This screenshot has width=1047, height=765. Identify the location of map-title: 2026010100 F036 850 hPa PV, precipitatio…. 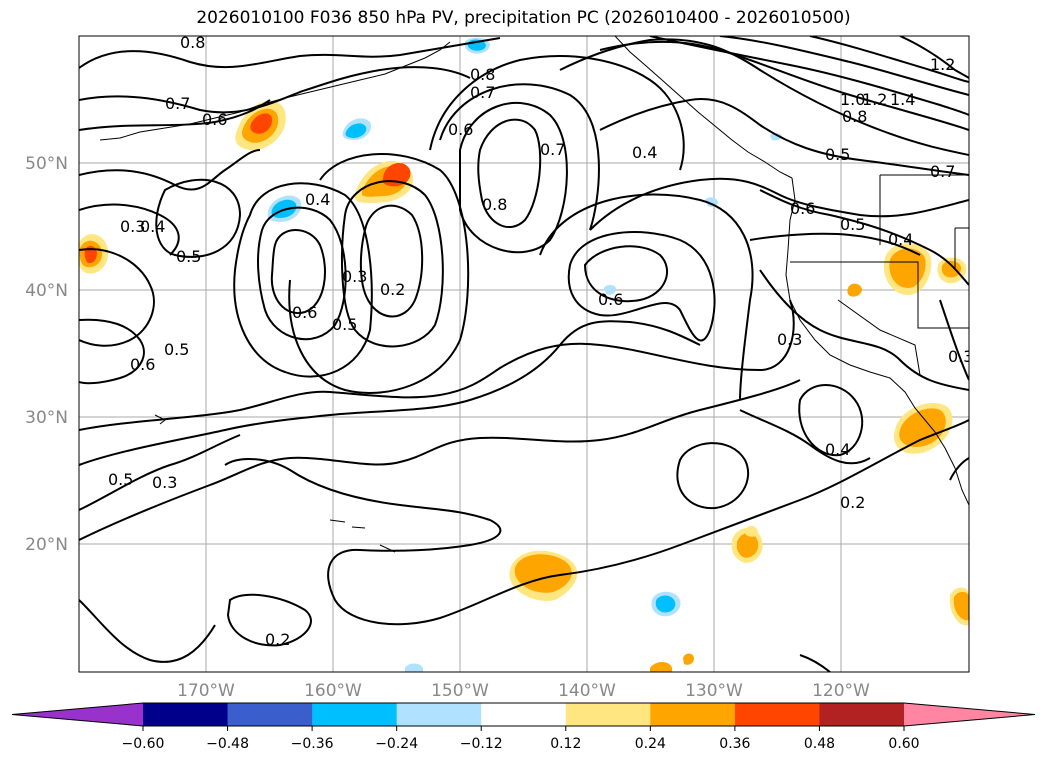
(523, 18).